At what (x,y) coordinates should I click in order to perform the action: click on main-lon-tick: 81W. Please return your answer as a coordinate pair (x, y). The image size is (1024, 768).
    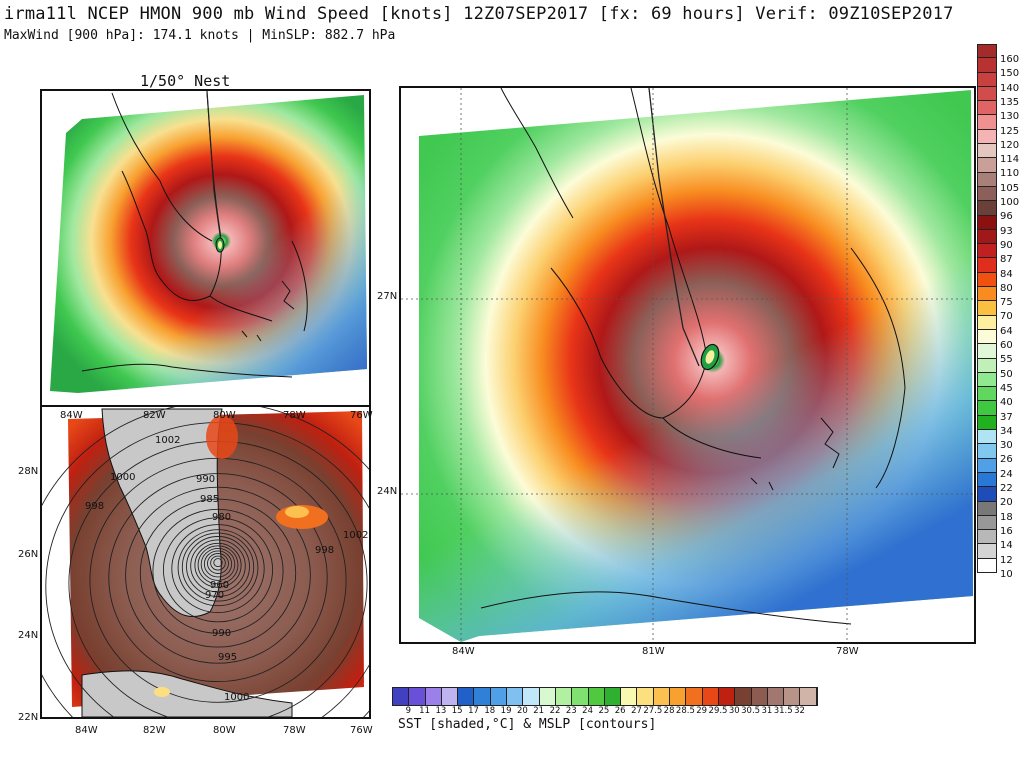
    Looking at the image, I should click on (653, 651).